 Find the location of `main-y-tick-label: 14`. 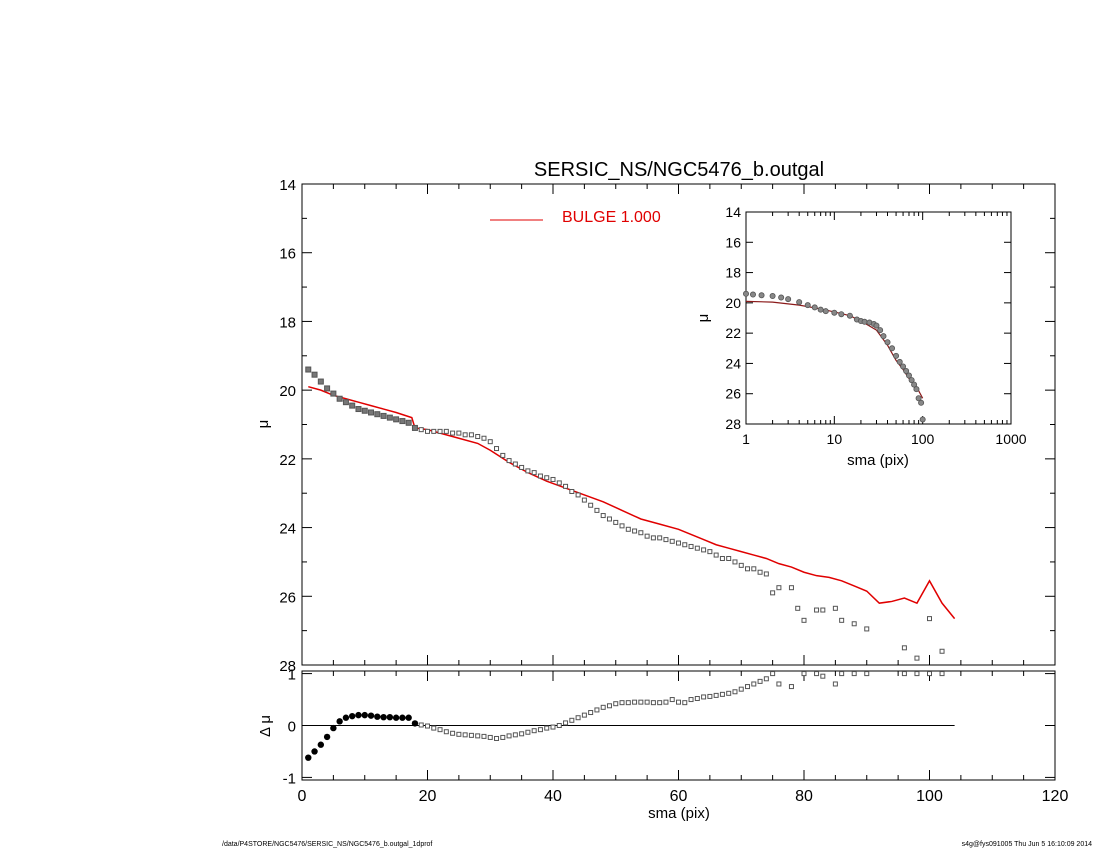

main-y-tick-label: 14 is located at coordinates (287, 185).